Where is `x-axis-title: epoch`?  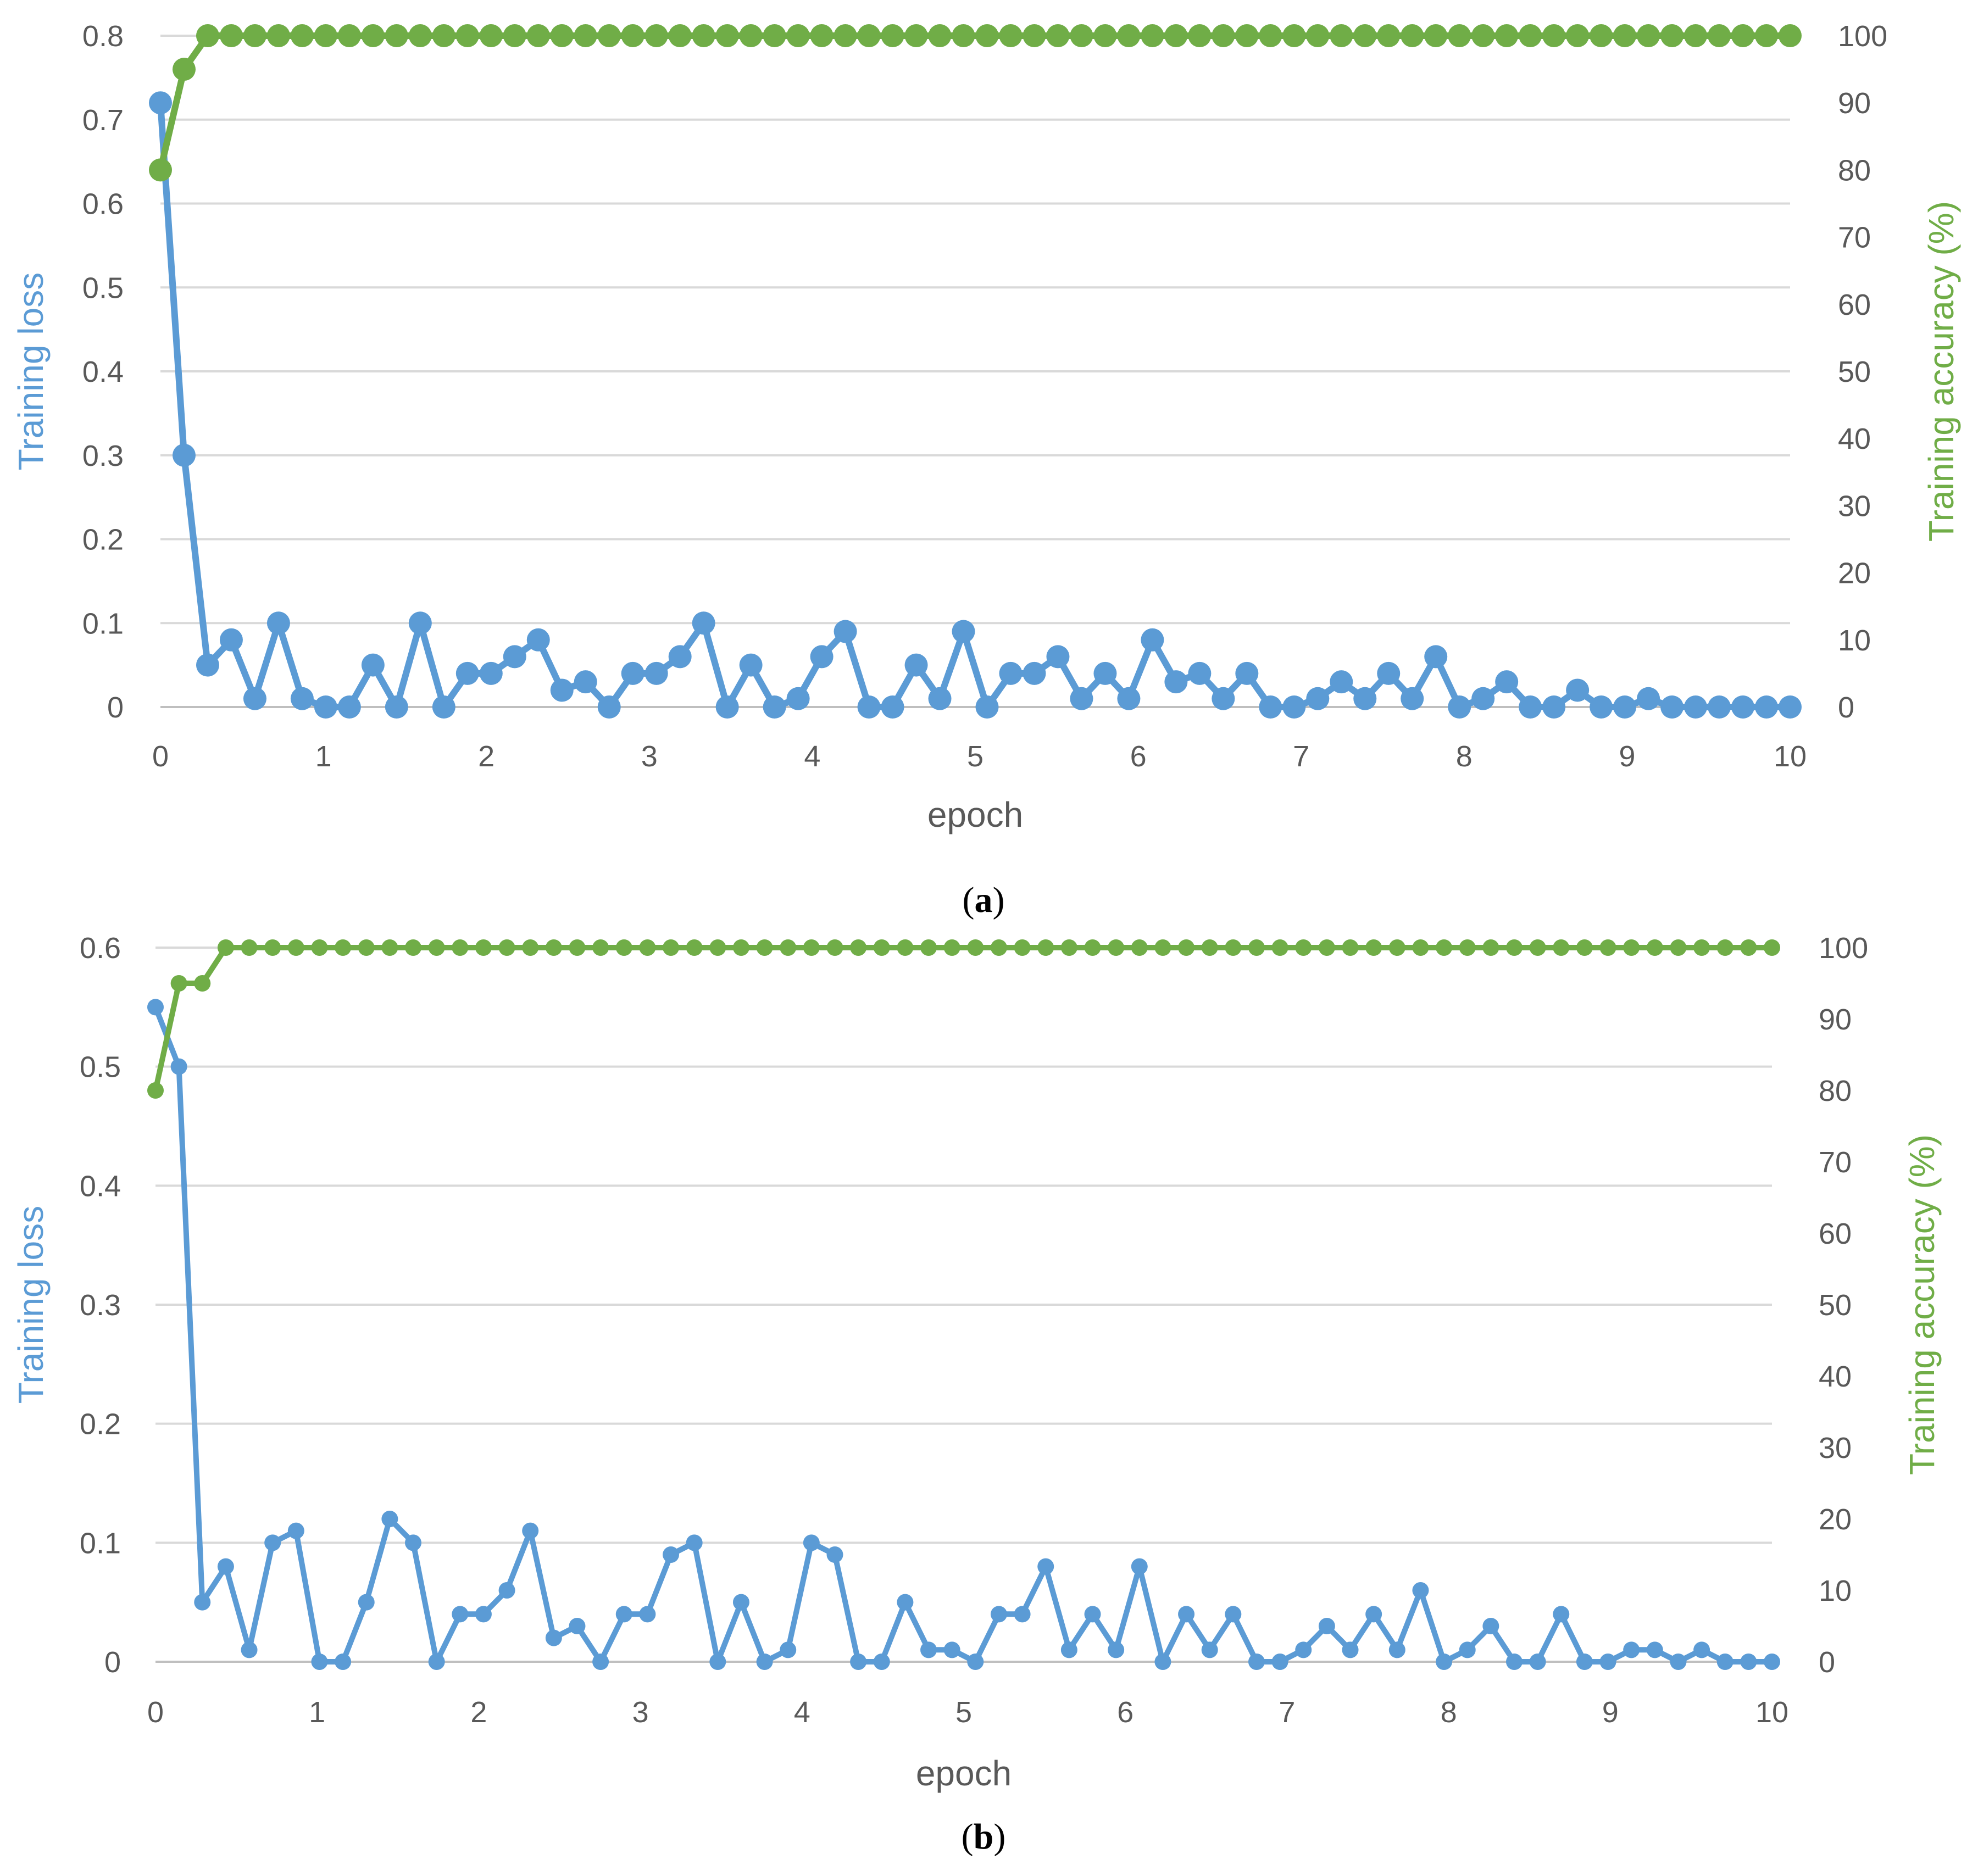 x-axis-title: epoch is located at coordinates (964, 1773).